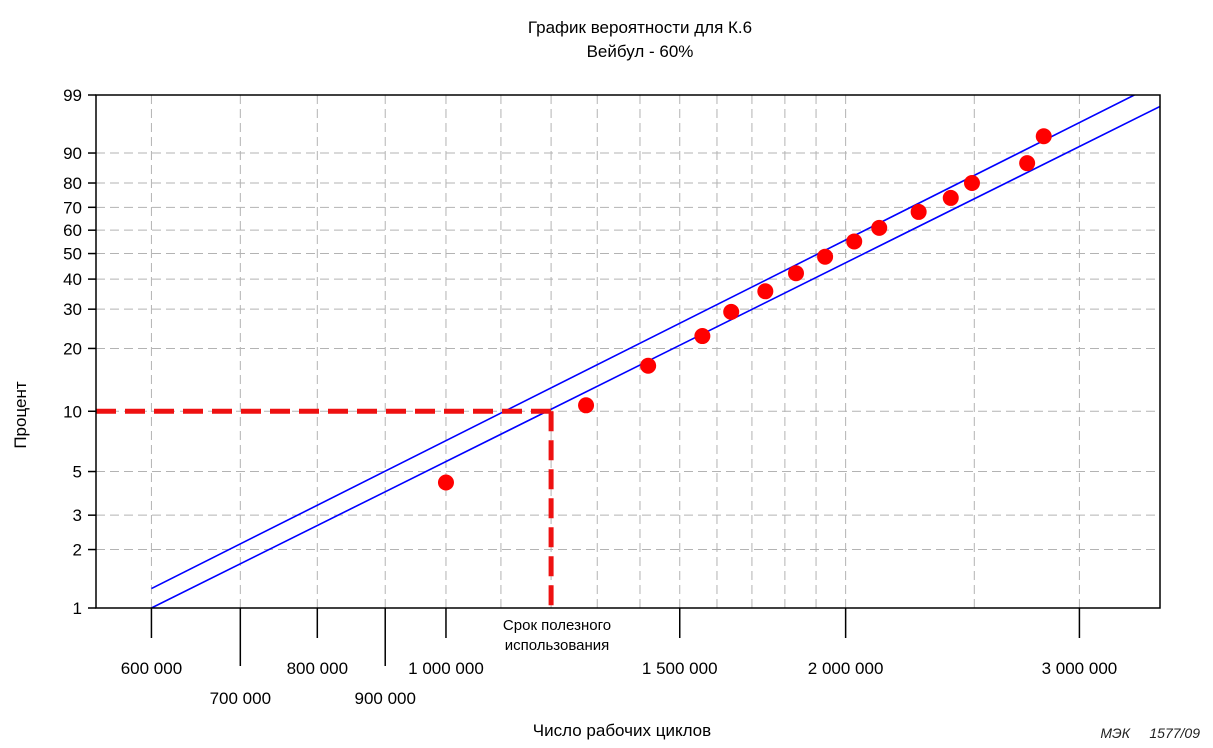 This screenshot has width=1213, height=748. Describe the element at coordinates (384, 698) in the screenshot. I see `x-tick-label: 900 000` at that location.